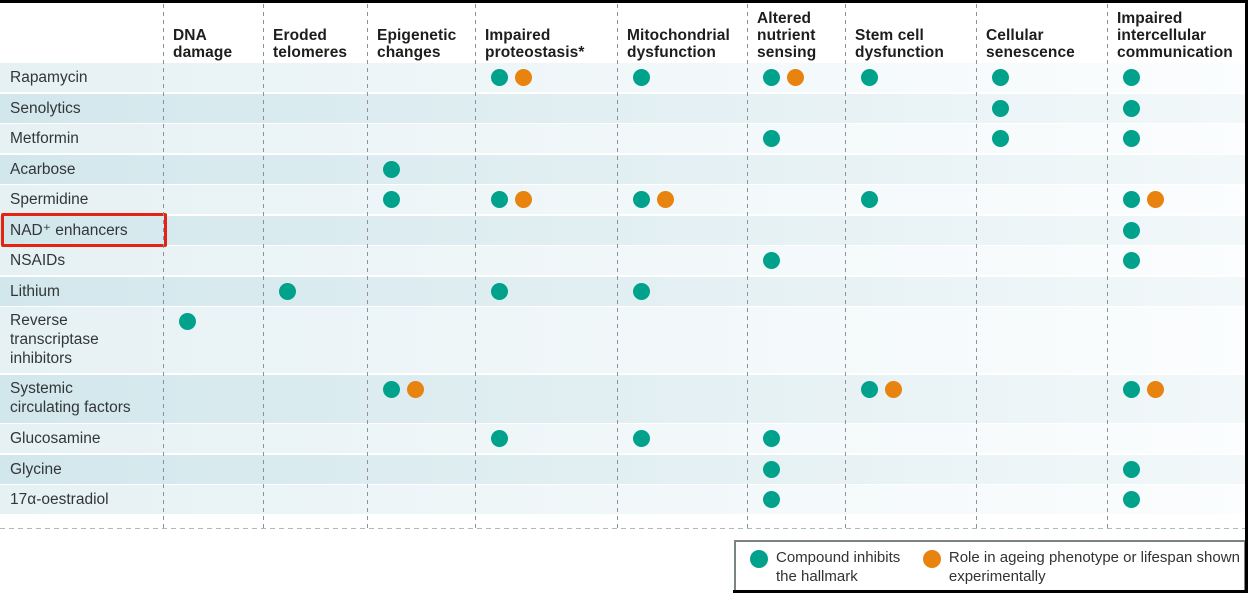 The width and height of the screenshot is (1248, 593). Describe the element at coordinates (36, 469) in the screenshot. I see `compound-name: Glycine` at that location.